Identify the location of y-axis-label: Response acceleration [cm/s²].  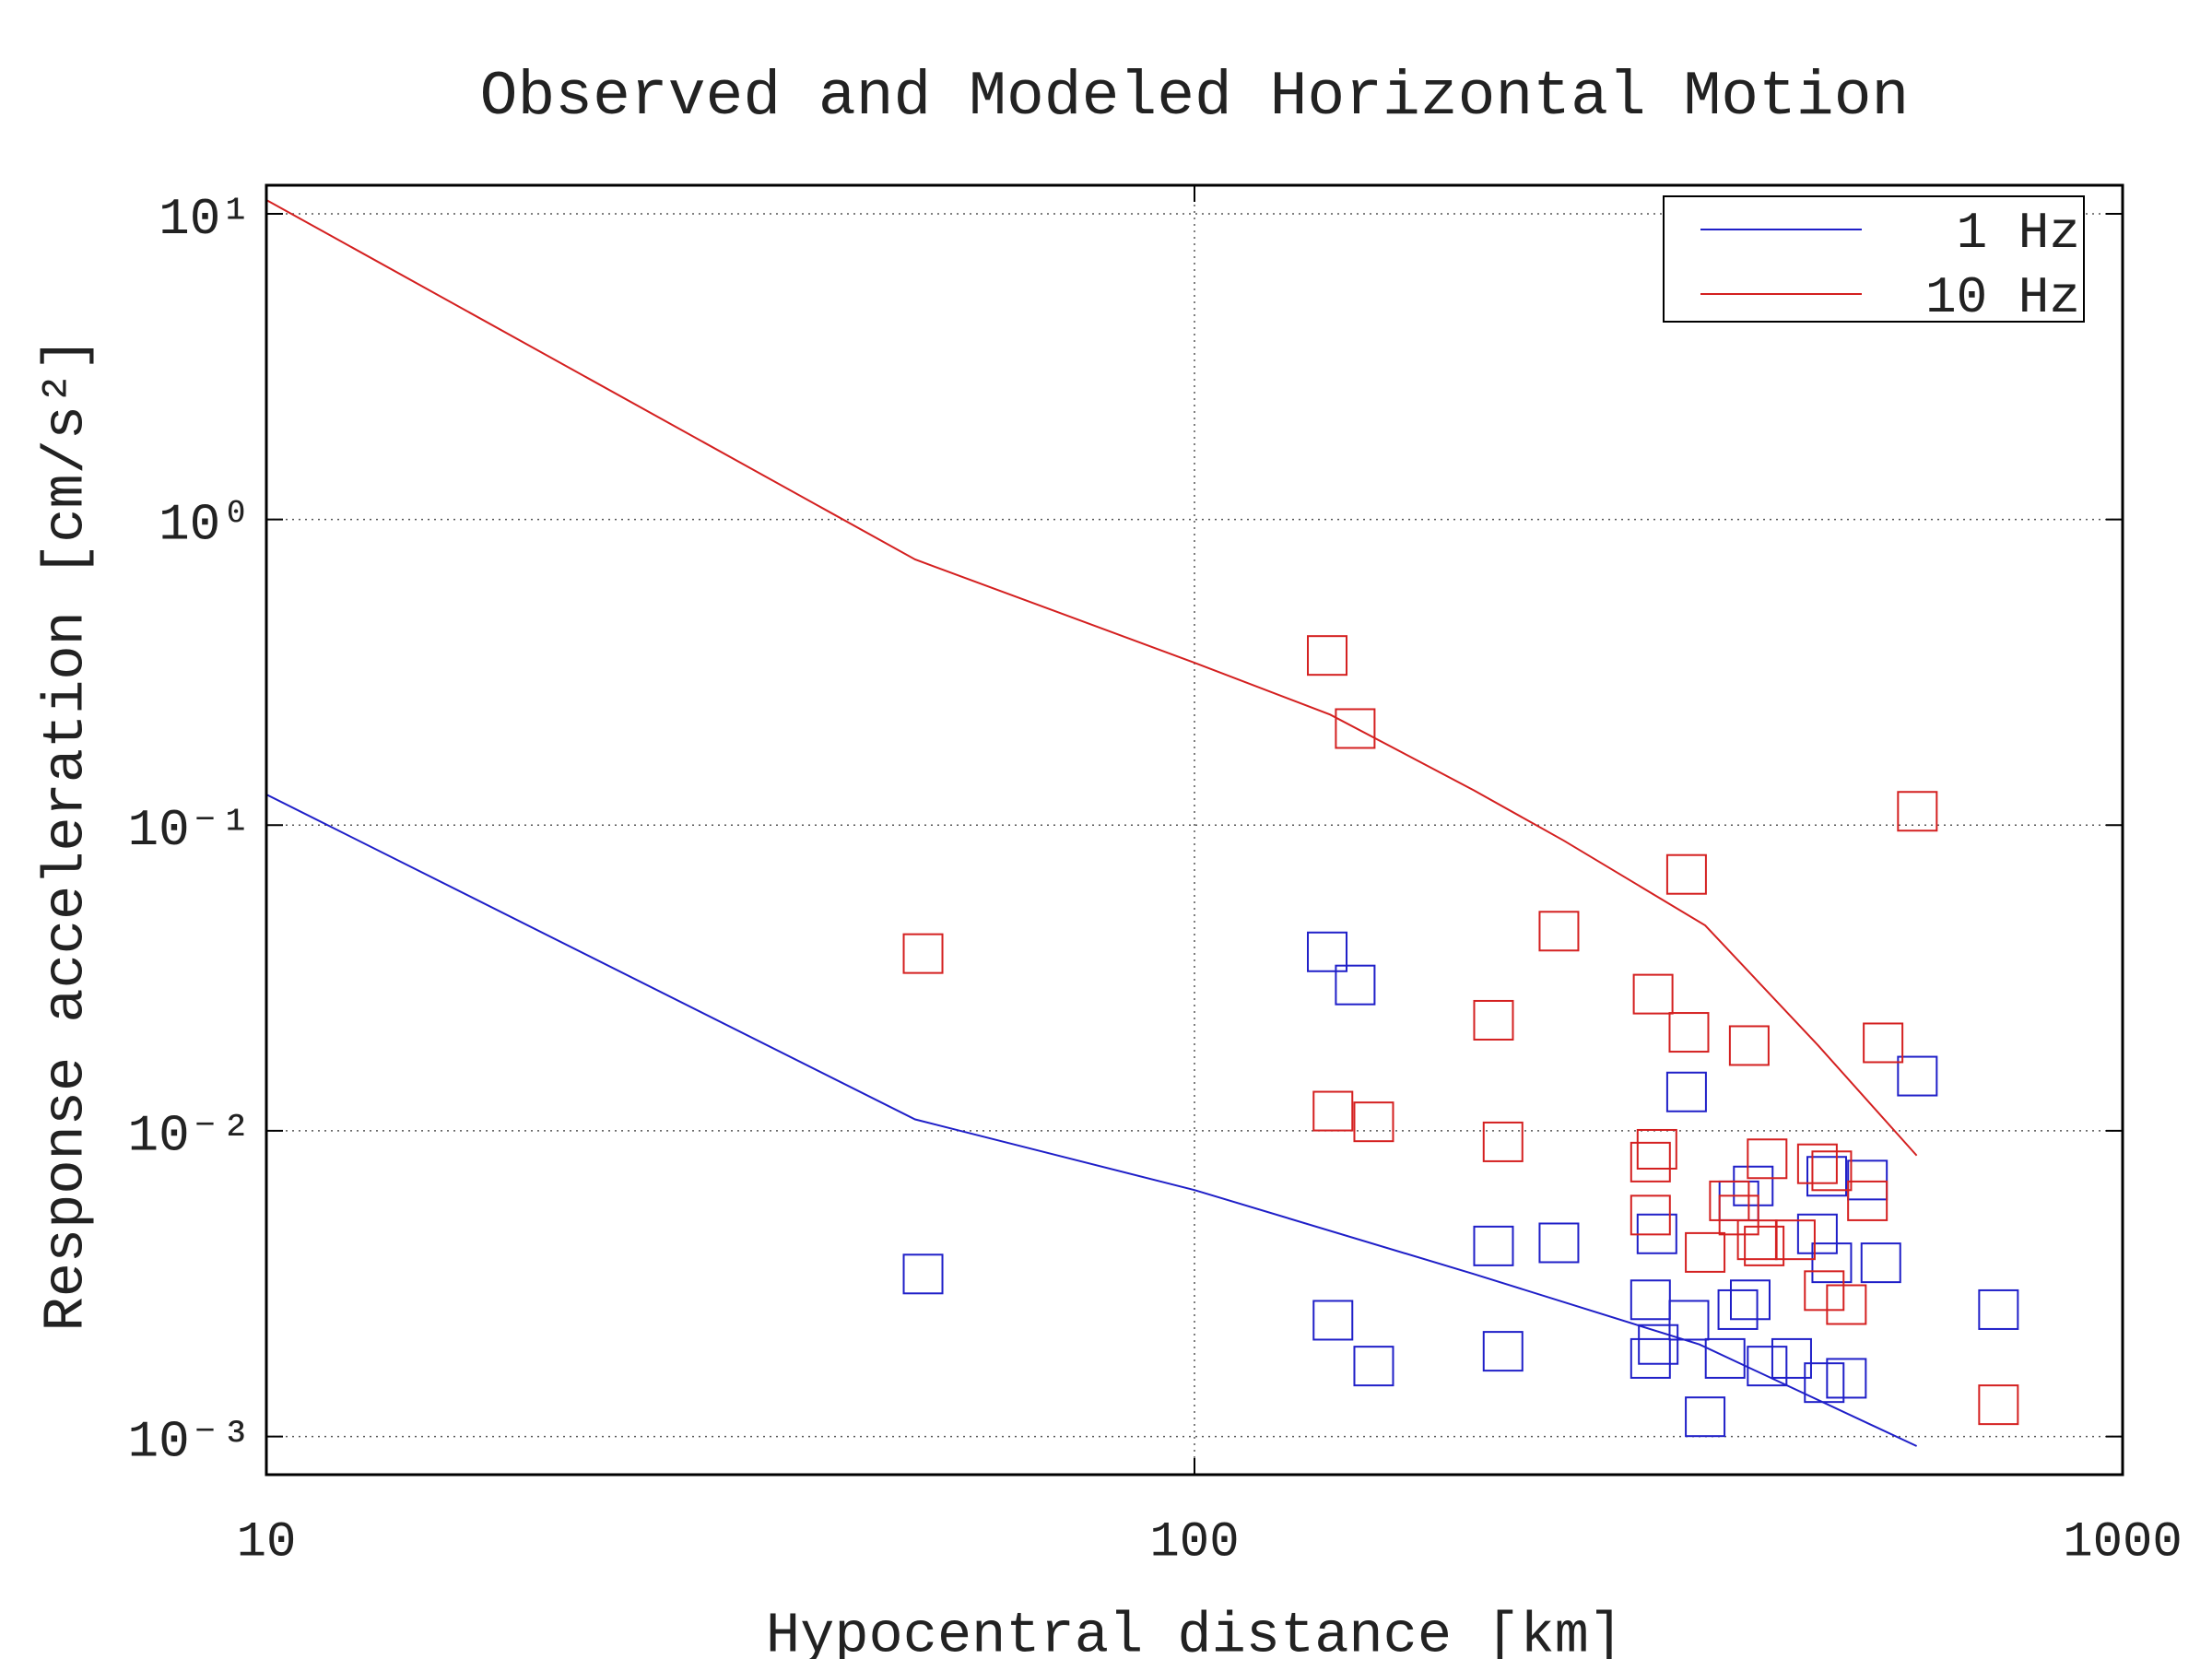
(66, 834).